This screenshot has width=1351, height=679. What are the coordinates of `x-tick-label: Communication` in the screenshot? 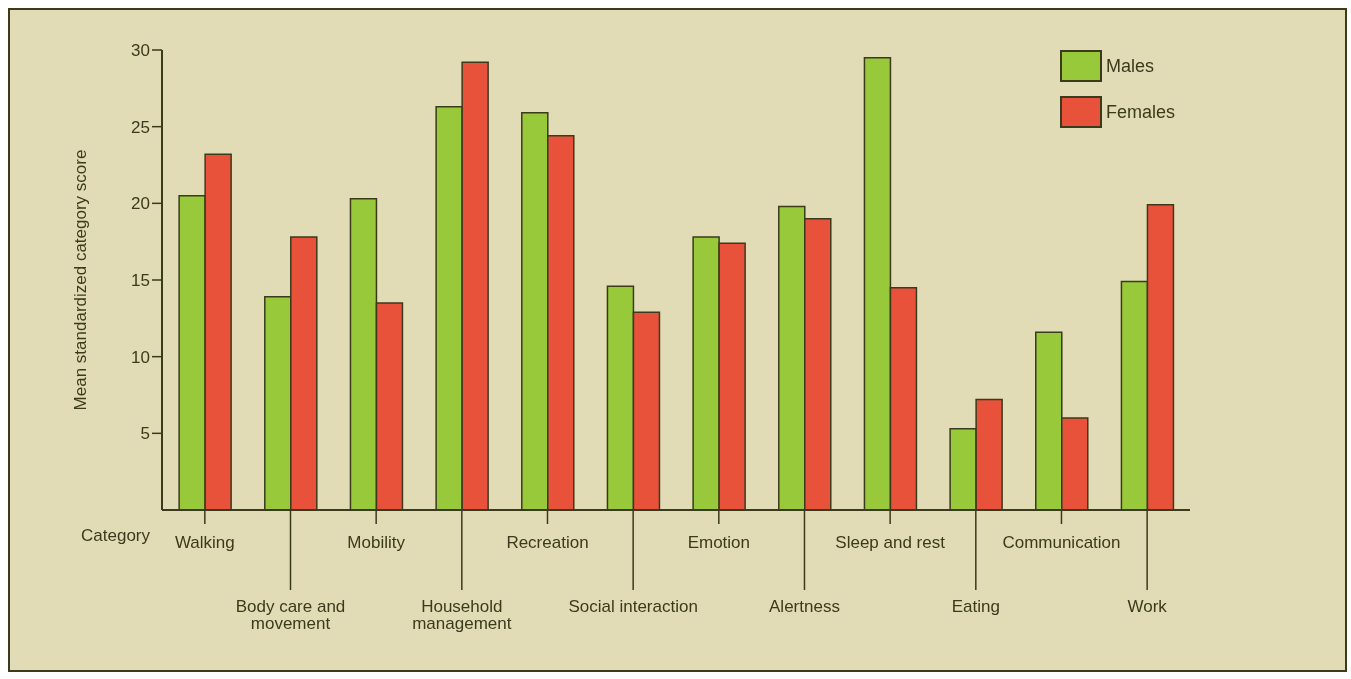 It's located at (1061, 543).